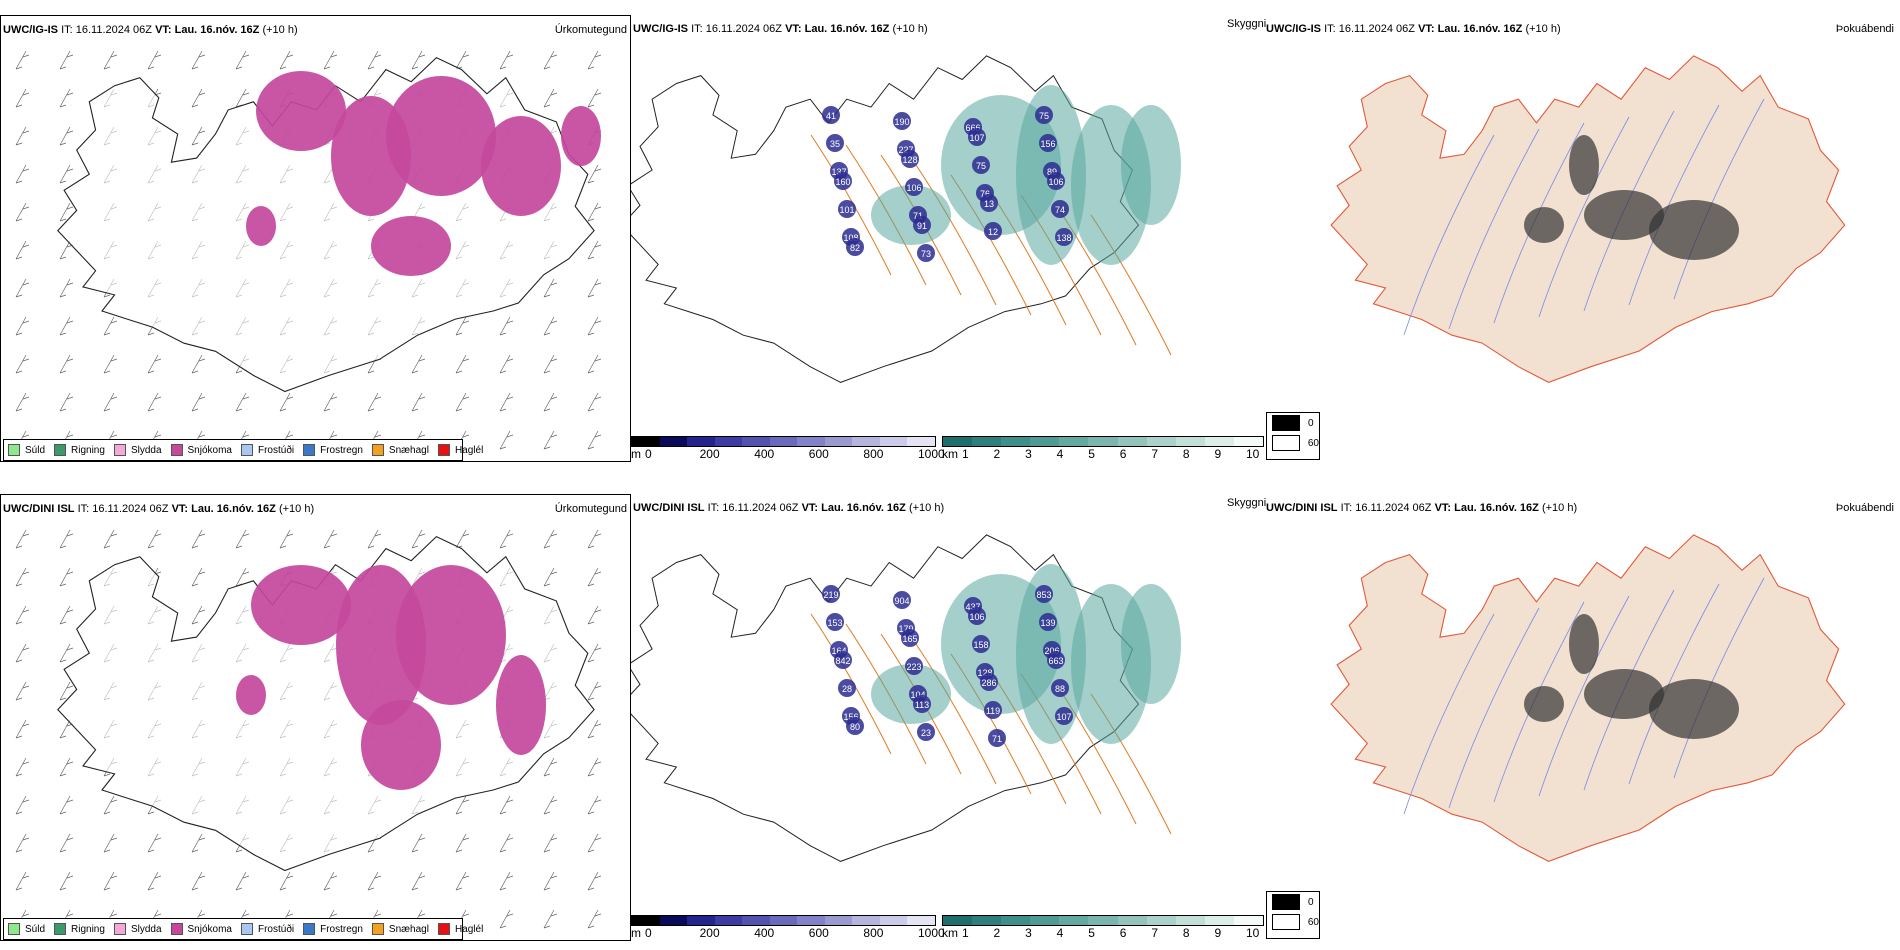 Image resolution: width=1900 pixels, height=950 pixels. I want to click on cloud-base-label: 101, so click(846, 210).